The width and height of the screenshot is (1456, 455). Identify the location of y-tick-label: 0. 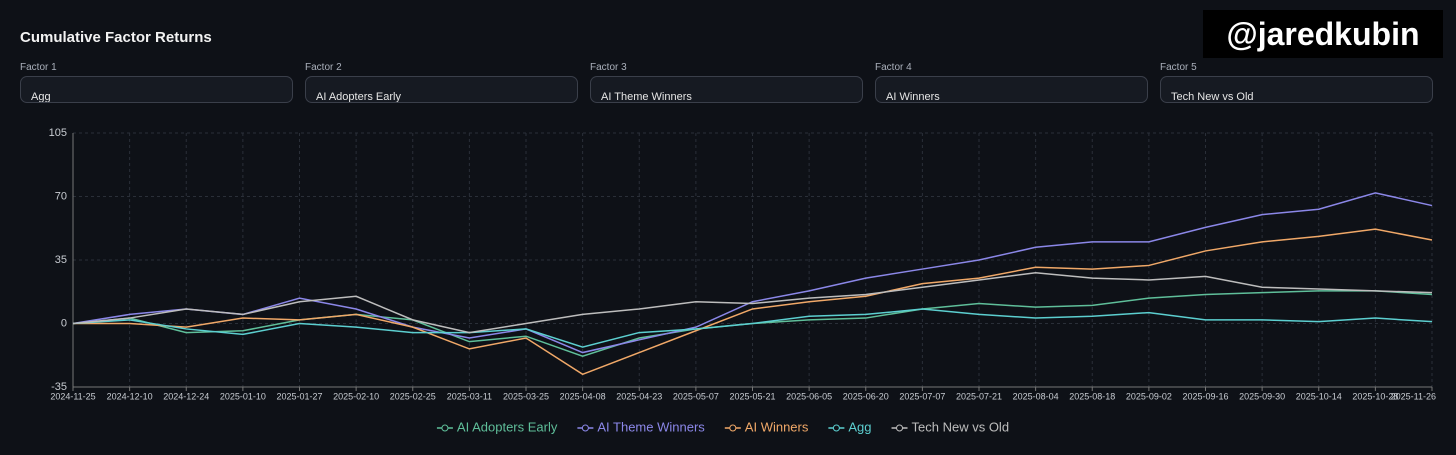
(64, 323).